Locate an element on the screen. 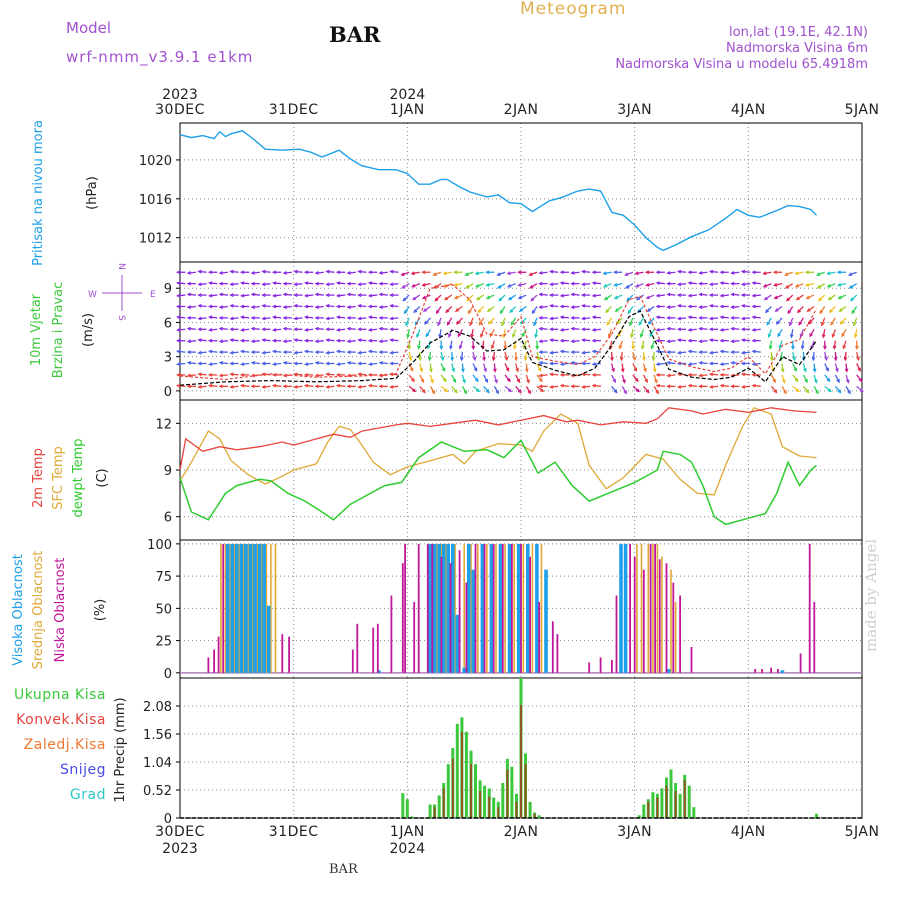 The image size is (900, 900). ylabel-dewpt: dewpt Temp is located at coordinates (78, 477).